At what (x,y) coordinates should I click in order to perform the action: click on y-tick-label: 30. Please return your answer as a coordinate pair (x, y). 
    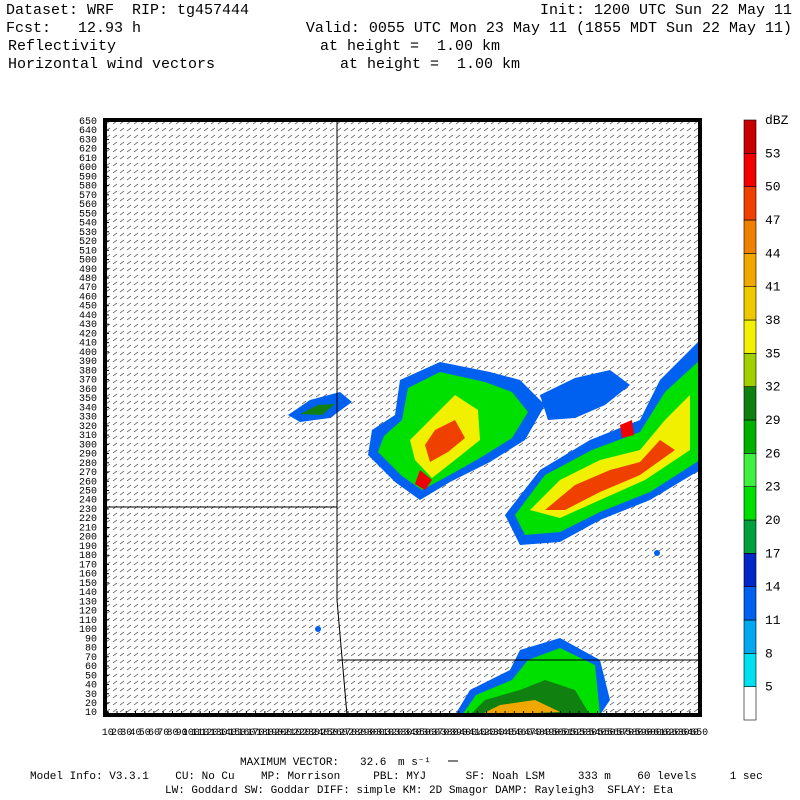
    Looking at the image, I should click on (91, 695).